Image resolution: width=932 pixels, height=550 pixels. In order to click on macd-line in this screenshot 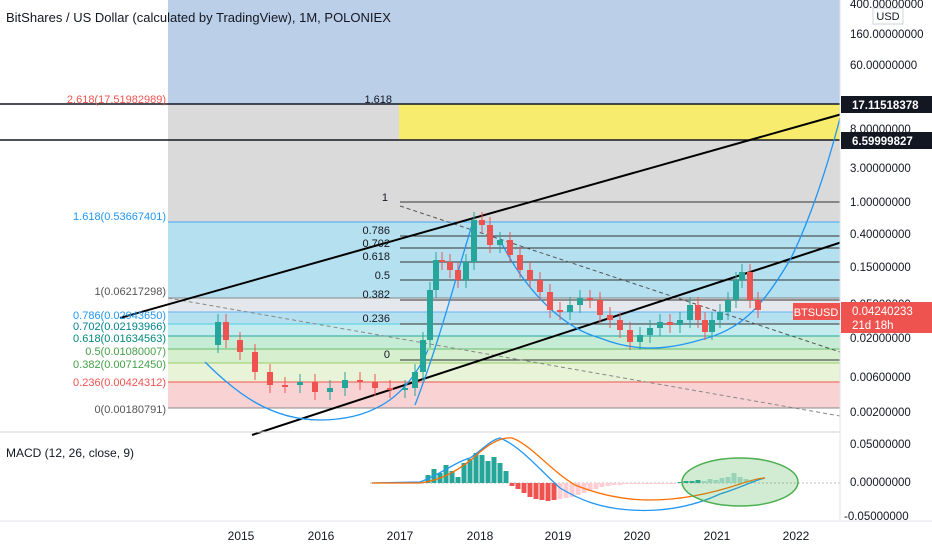, I will do `click(568, 474)`.